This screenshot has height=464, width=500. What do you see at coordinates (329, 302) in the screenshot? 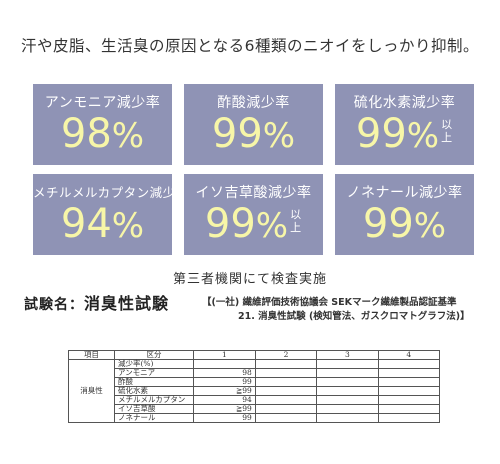
I see `standard-line-1: 【(一社) 繊維評価技術協議会 SEKマーク繊維製品認証基準` at bounding box center [329, 302].